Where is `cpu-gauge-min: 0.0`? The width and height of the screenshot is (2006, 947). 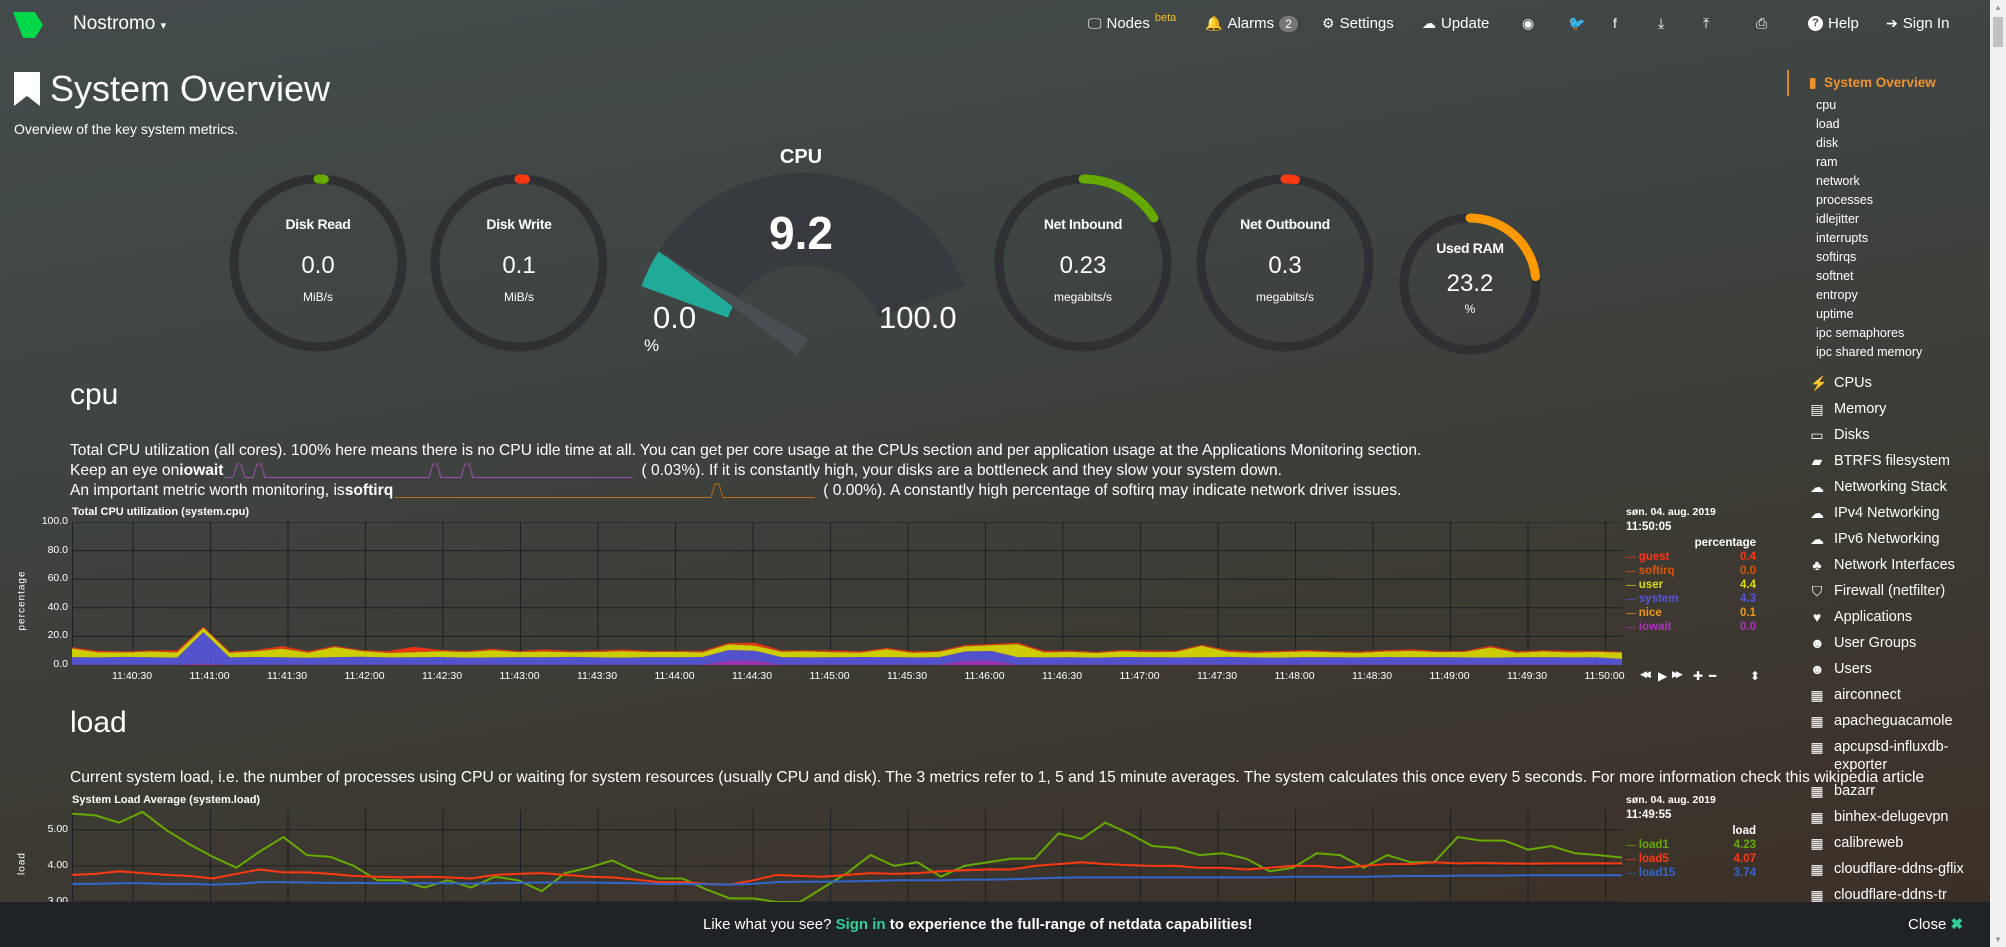
cpu-gauge-min: 0.0 is located at coordinates (675, 317).